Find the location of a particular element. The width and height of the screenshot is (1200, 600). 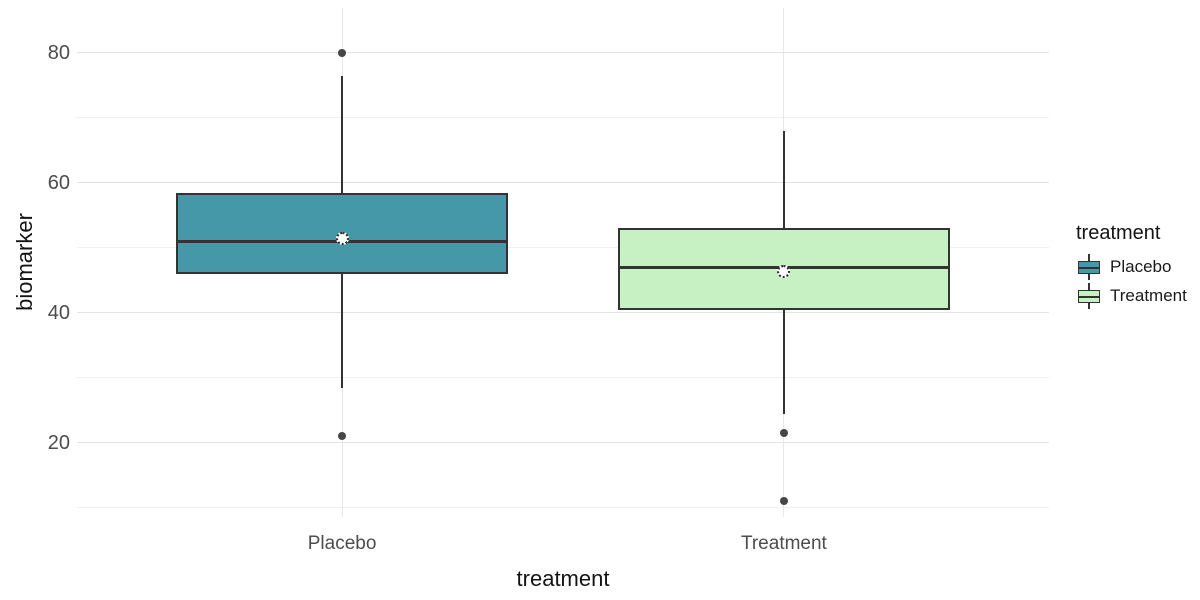

y-tick-label: 80 is located at coordinates (58, 52).